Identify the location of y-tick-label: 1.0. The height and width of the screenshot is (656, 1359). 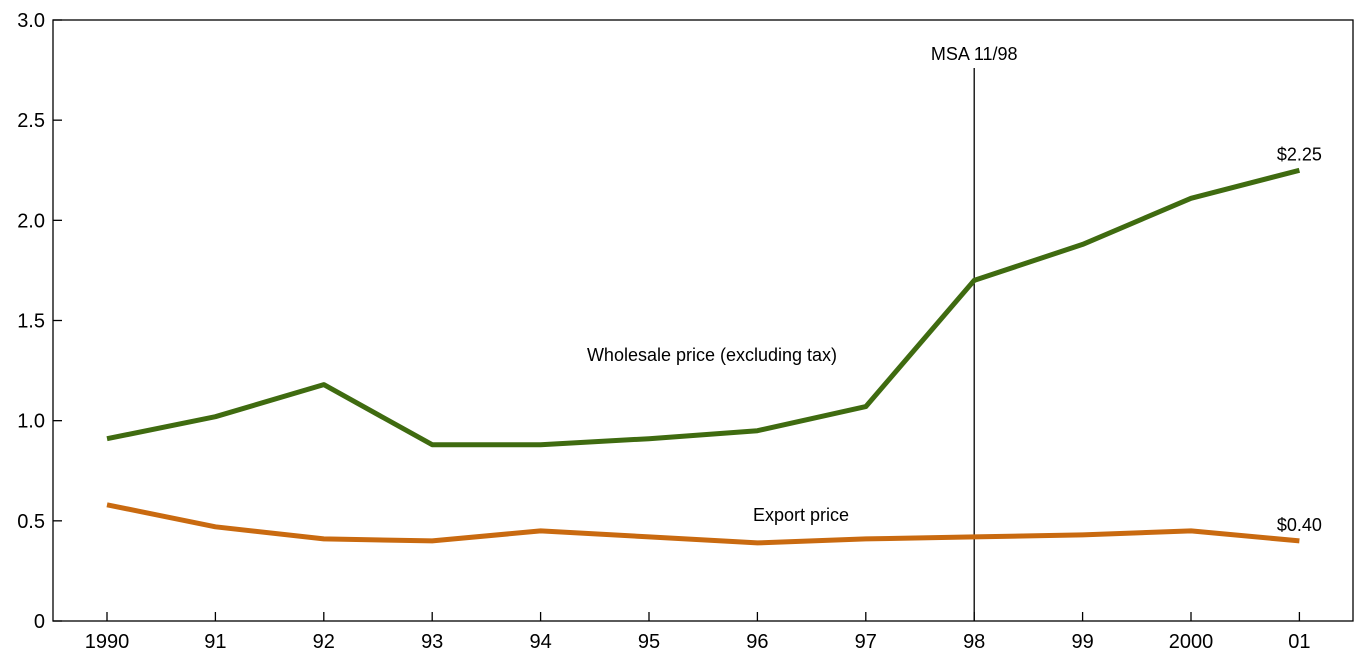
(31, 422).